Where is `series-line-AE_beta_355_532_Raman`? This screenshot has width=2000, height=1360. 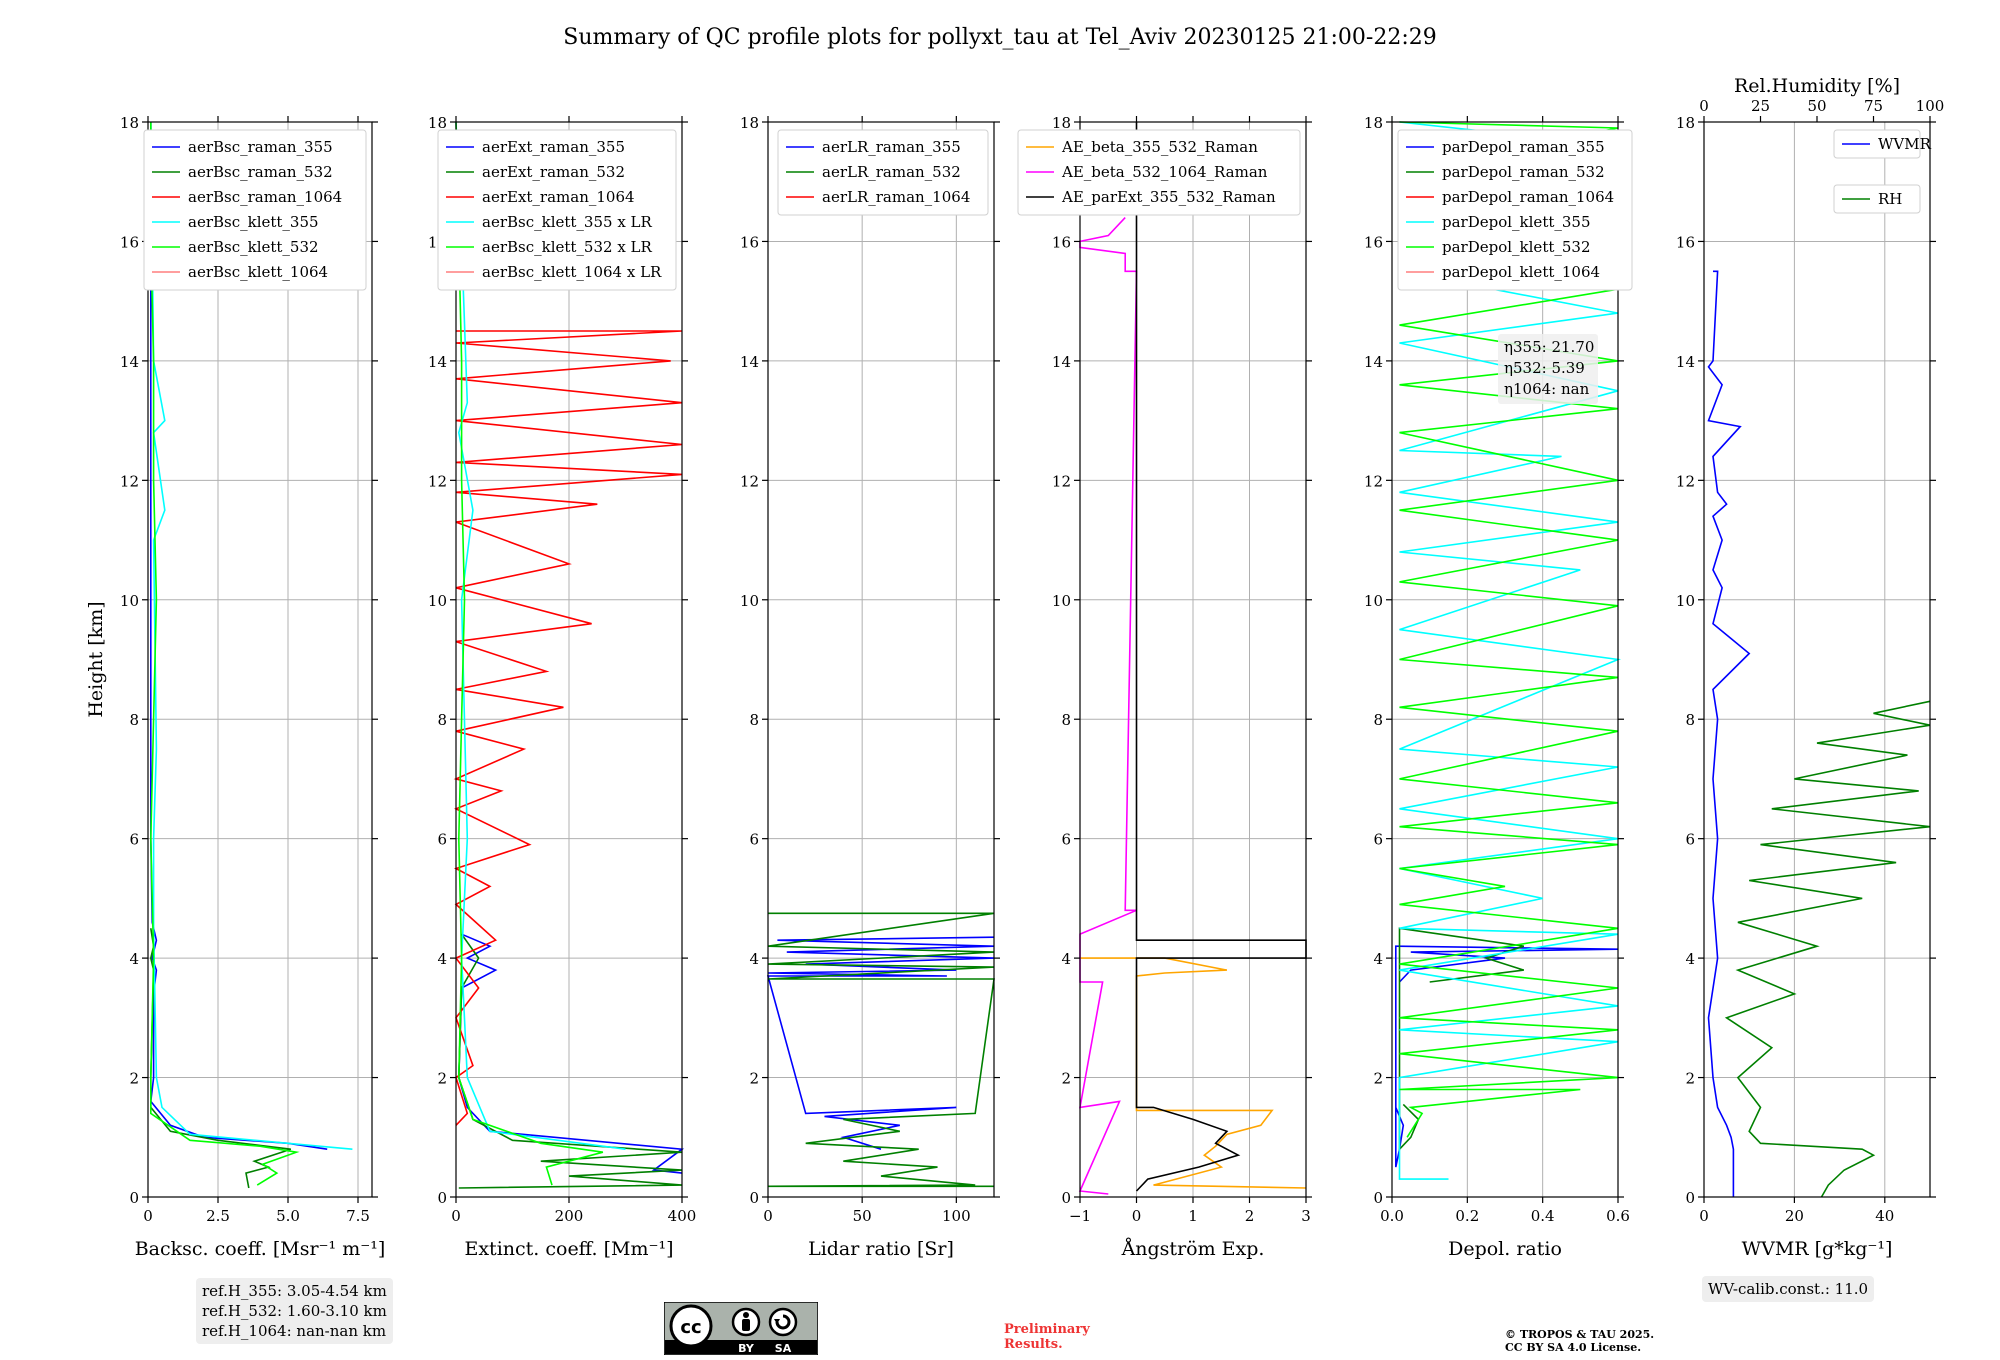
series-line-AE_beta_355_532_Raman is located at coordinates (1193, 1073).